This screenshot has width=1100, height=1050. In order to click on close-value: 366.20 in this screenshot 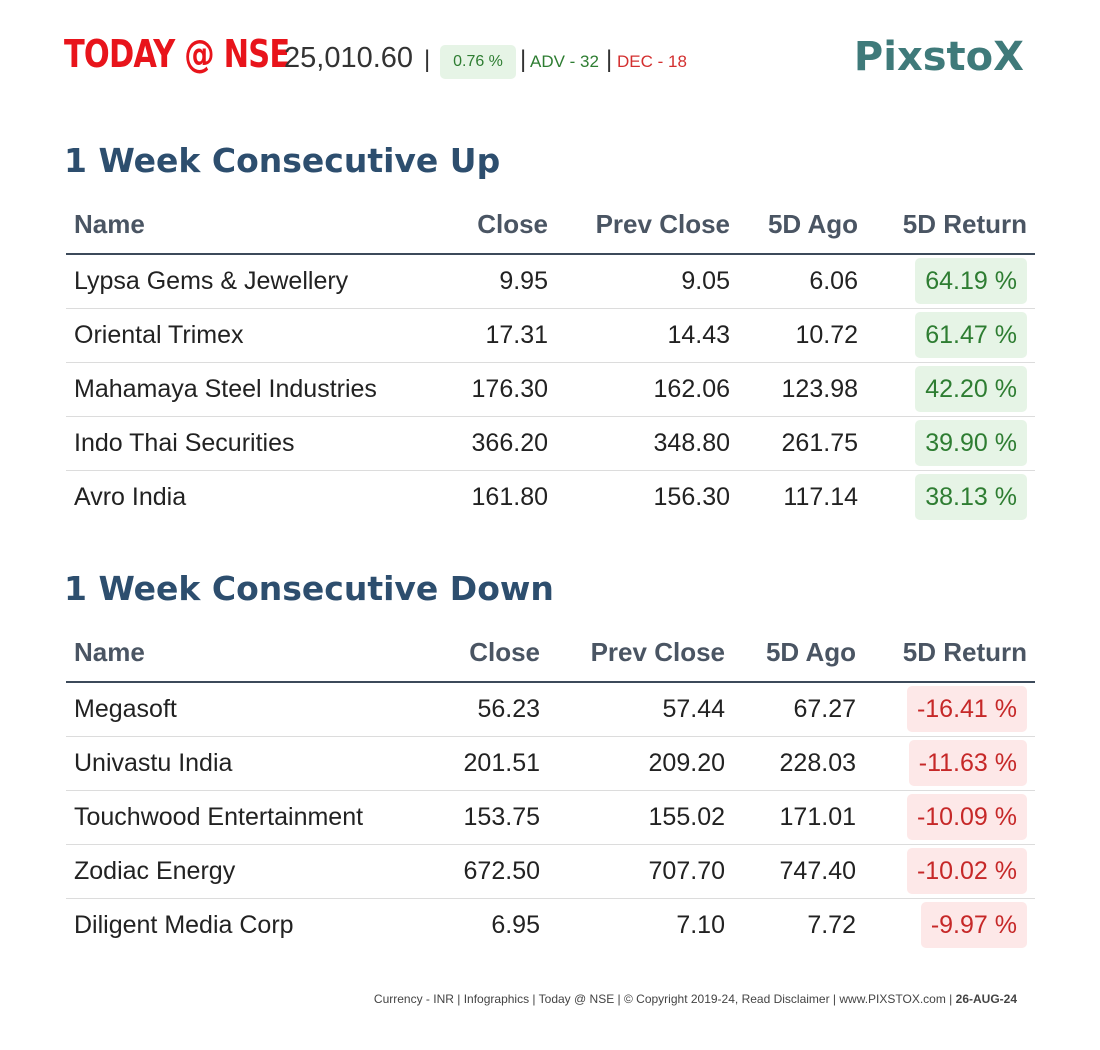, I will do `click(501, 443)`.